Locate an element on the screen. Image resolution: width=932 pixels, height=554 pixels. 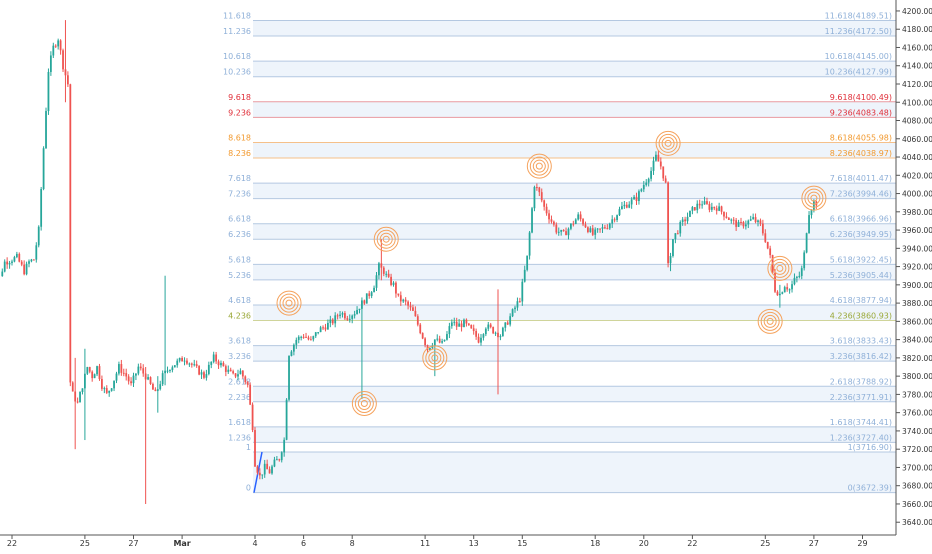
price-tick-label: 3780.00 is located at coordinates (917, 394).